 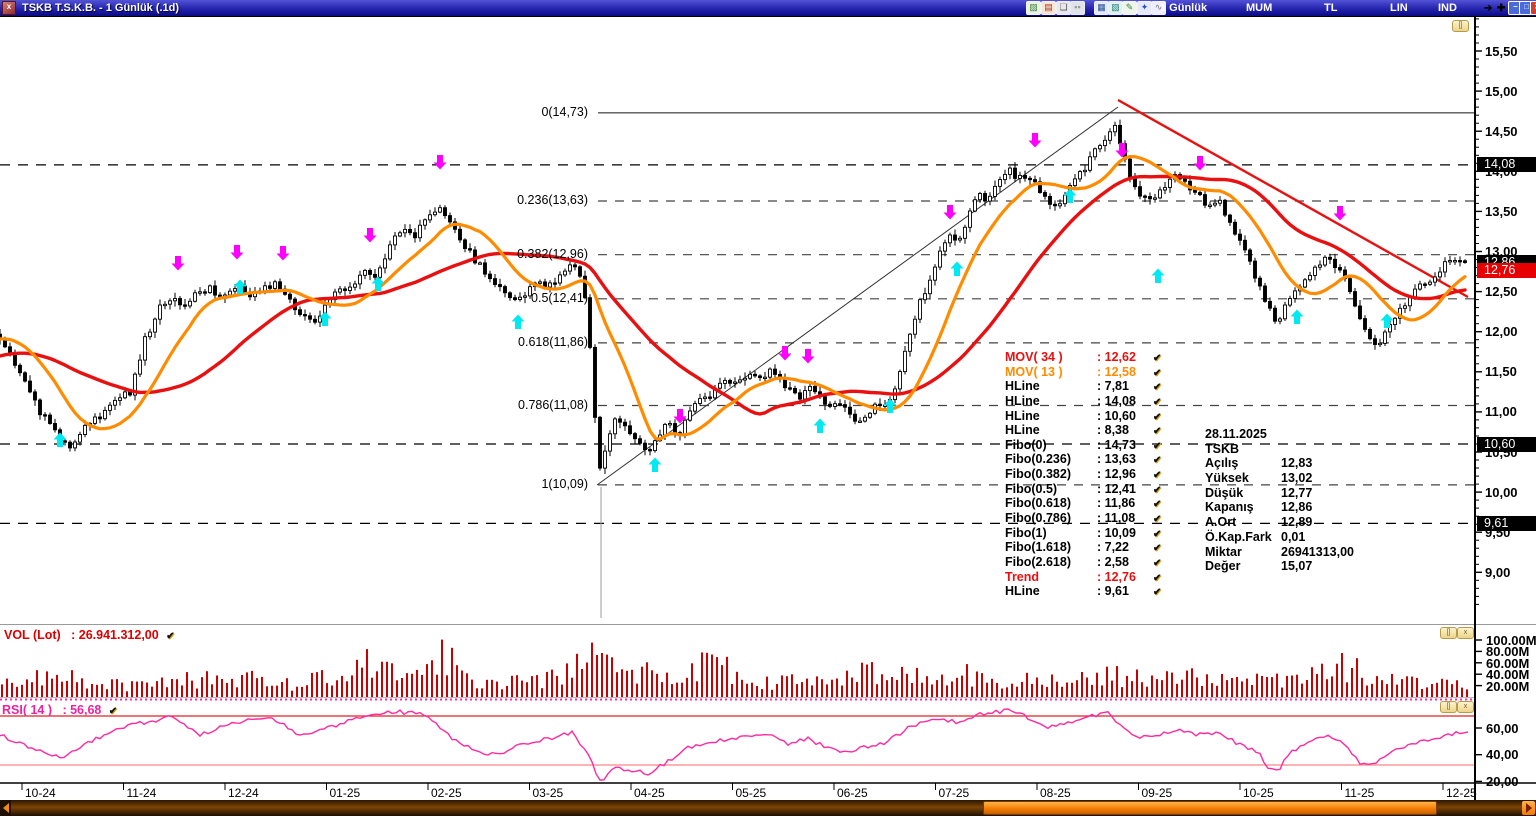 What do you see at coordinates (1113, 561) in the screenshot?
I see `legend-item-value: : 2,58` at bounding box center [1113, 561].